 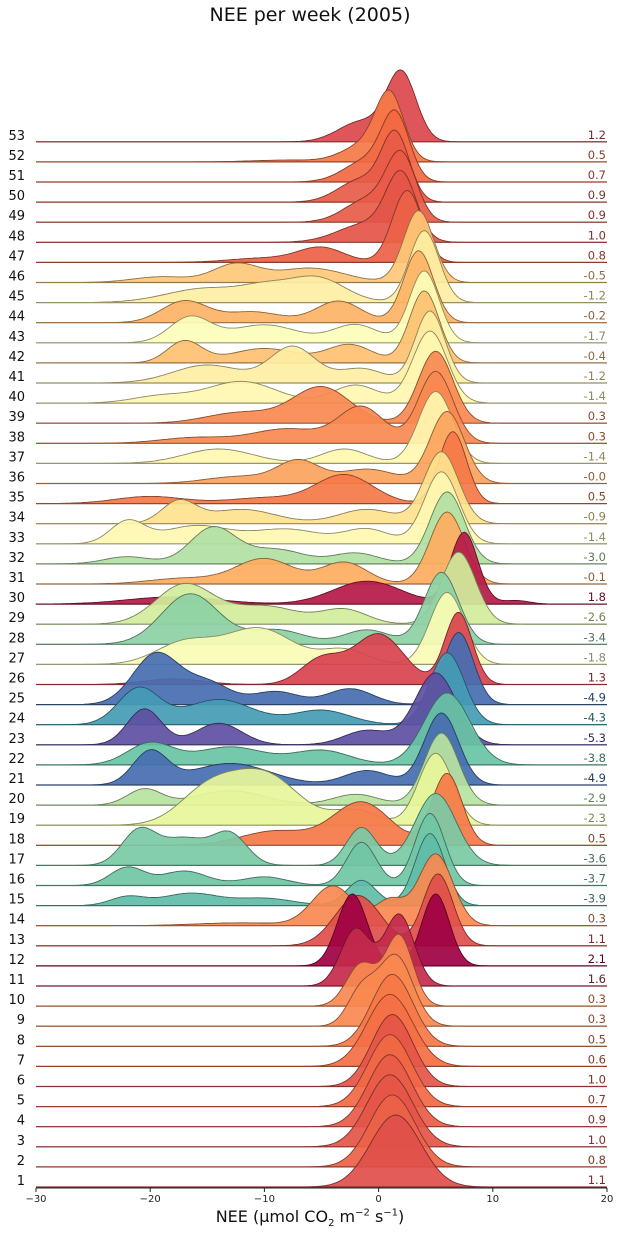 What do you see at coordinates (16, 719) in the screenshot?
I see `week-label: 24` at bounding box center [16, 719].